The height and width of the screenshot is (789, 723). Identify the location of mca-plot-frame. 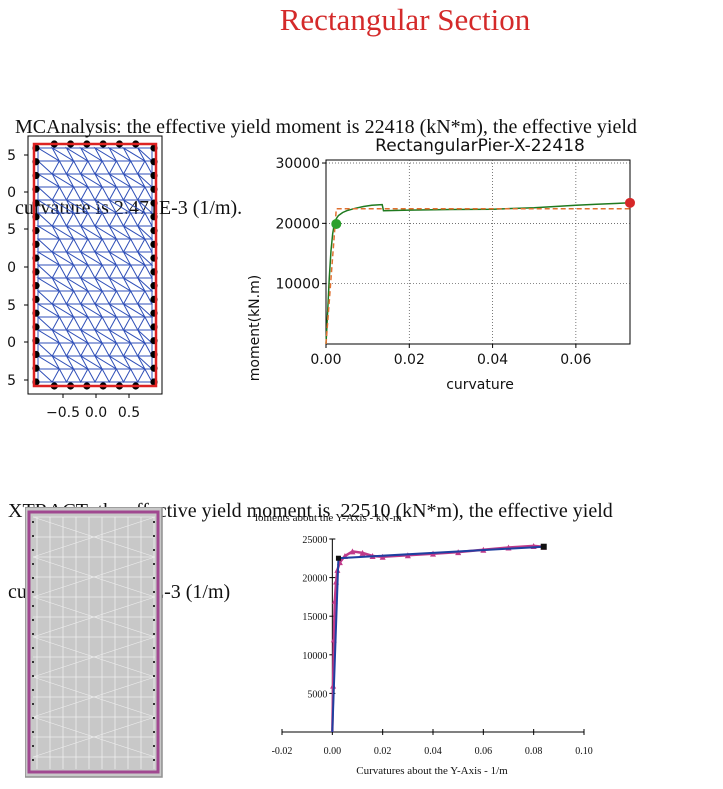
(478, 252).